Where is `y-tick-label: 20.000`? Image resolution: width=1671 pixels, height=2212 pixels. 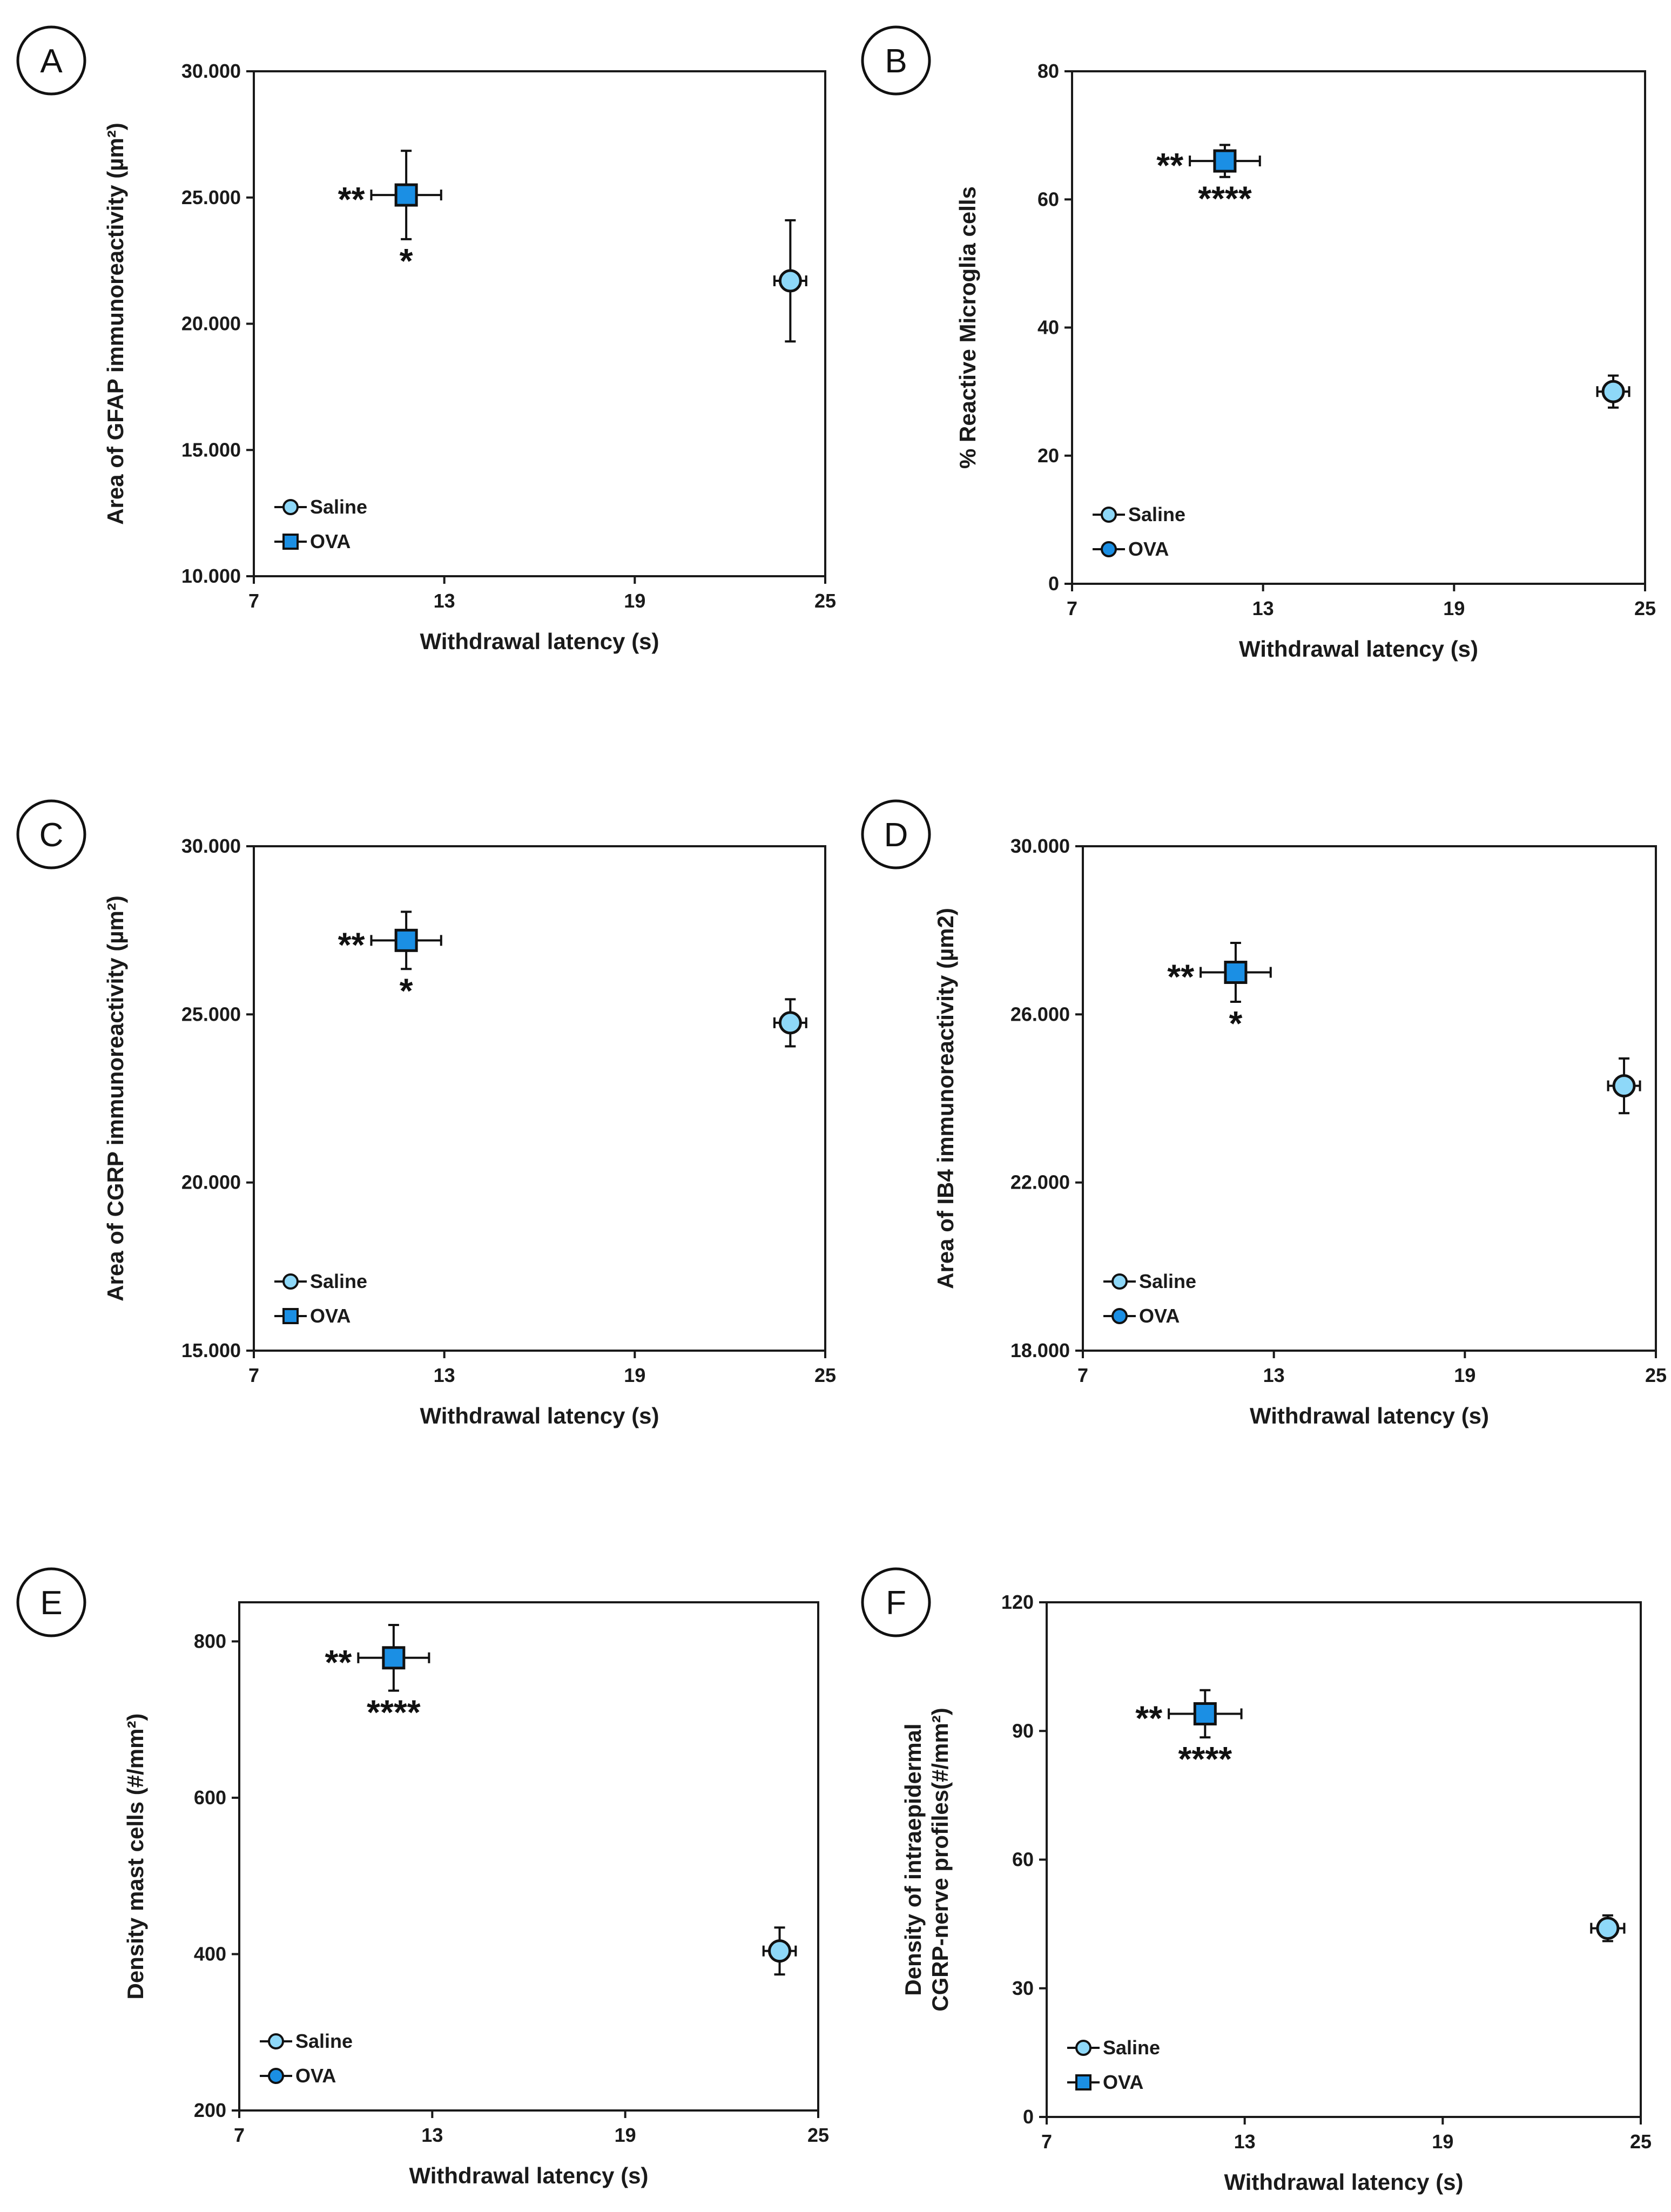 y-tick-label: 20.000 is located at coordinates (211, 1182).